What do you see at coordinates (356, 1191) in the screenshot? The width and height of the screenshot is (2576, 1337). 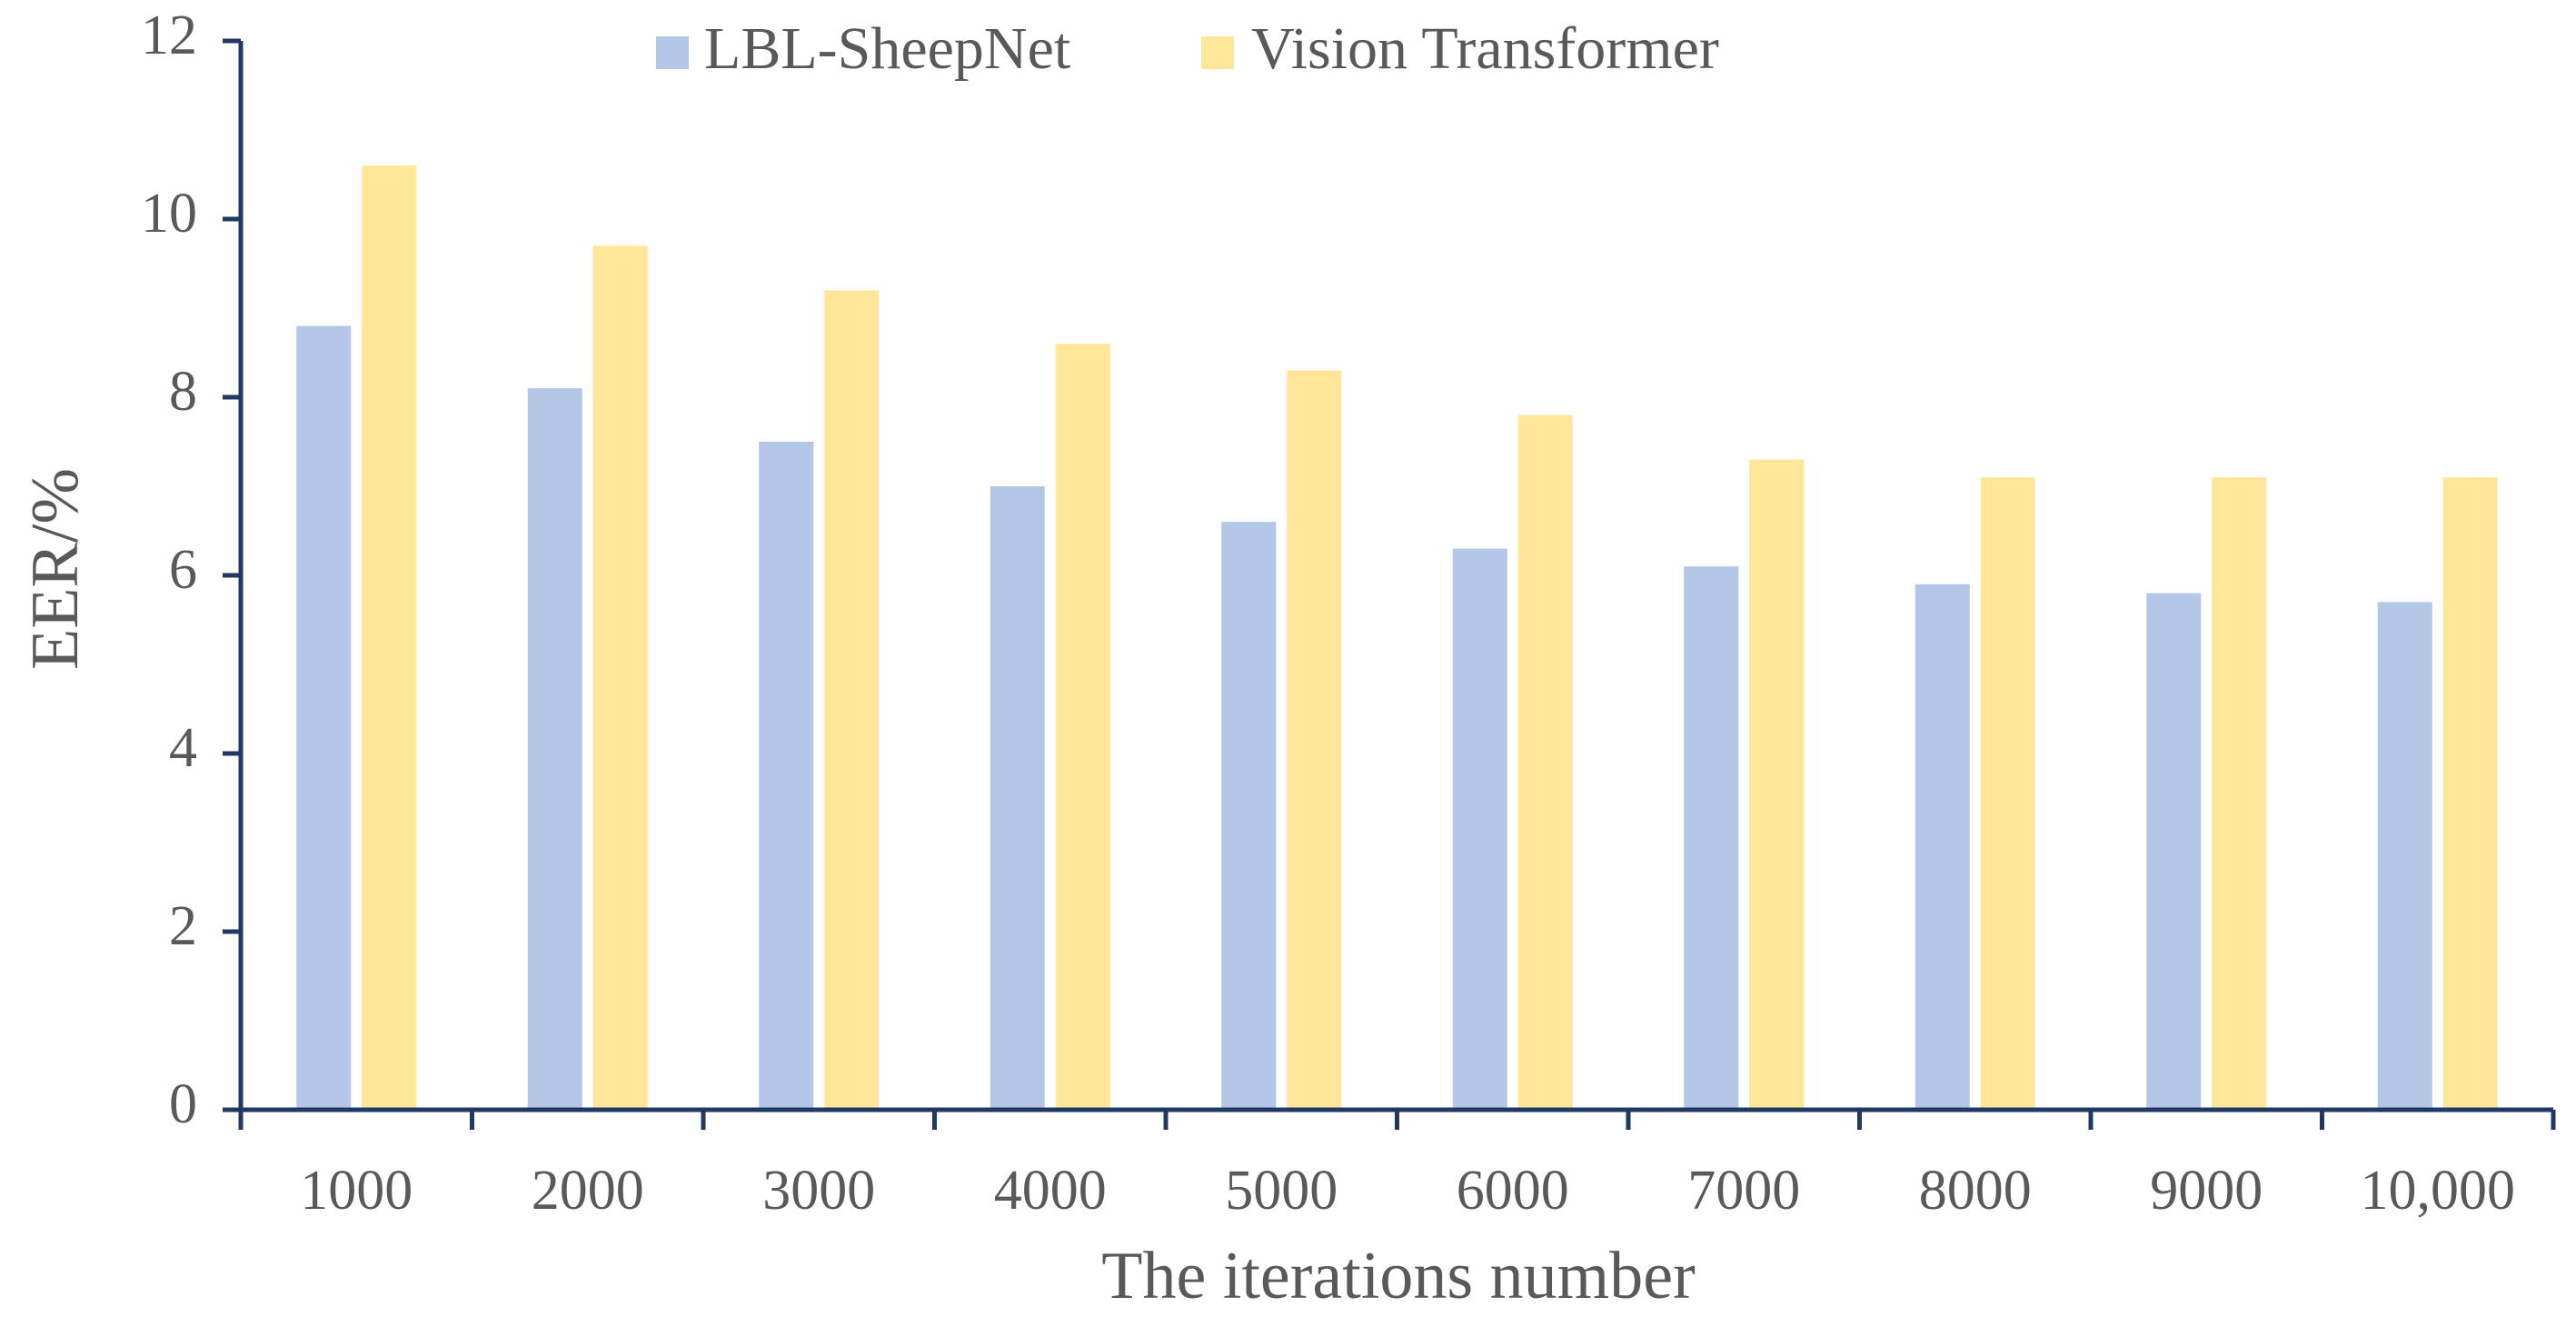 I see `x-tick-label-1000: 1000` at bounding box center [356, 1191].